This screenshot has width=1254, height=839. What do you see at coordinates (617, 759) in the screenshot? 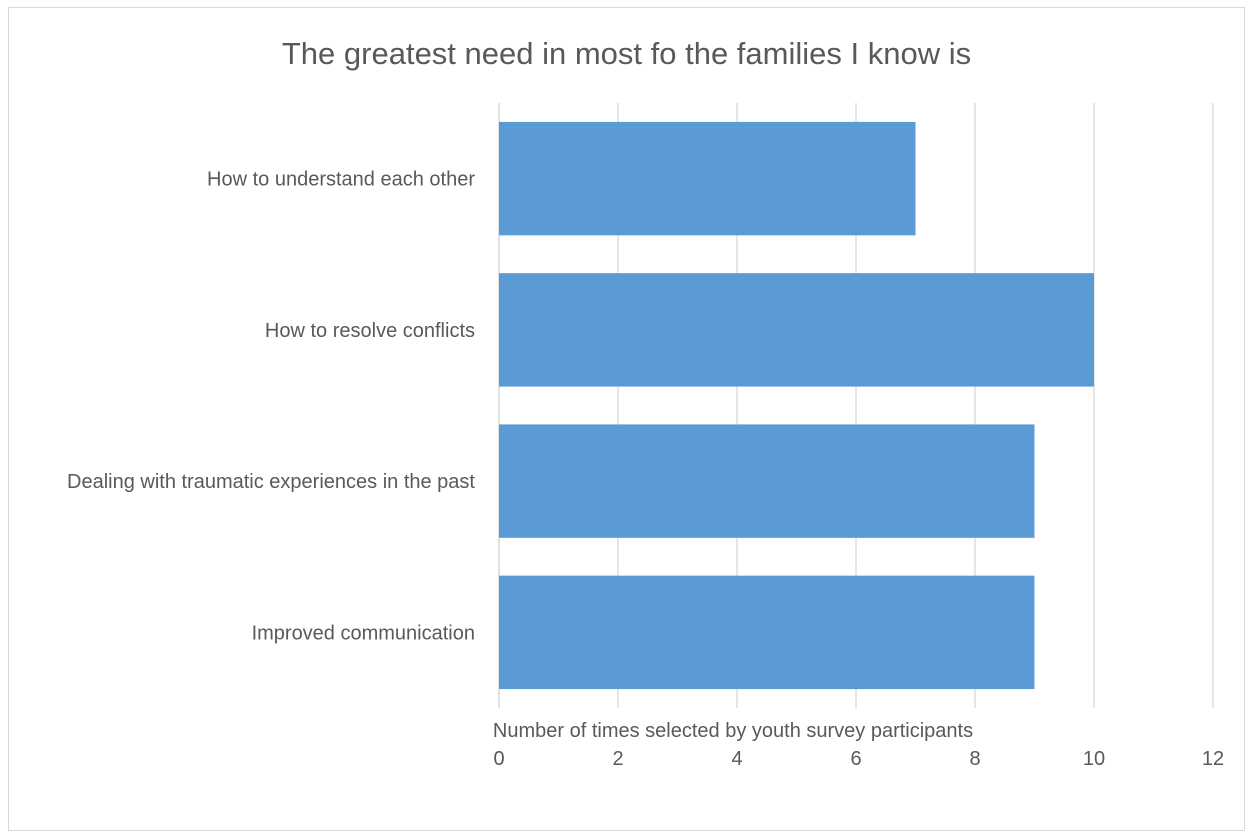
I see `x-tick-label: 2` at bounding box center [617, 759].